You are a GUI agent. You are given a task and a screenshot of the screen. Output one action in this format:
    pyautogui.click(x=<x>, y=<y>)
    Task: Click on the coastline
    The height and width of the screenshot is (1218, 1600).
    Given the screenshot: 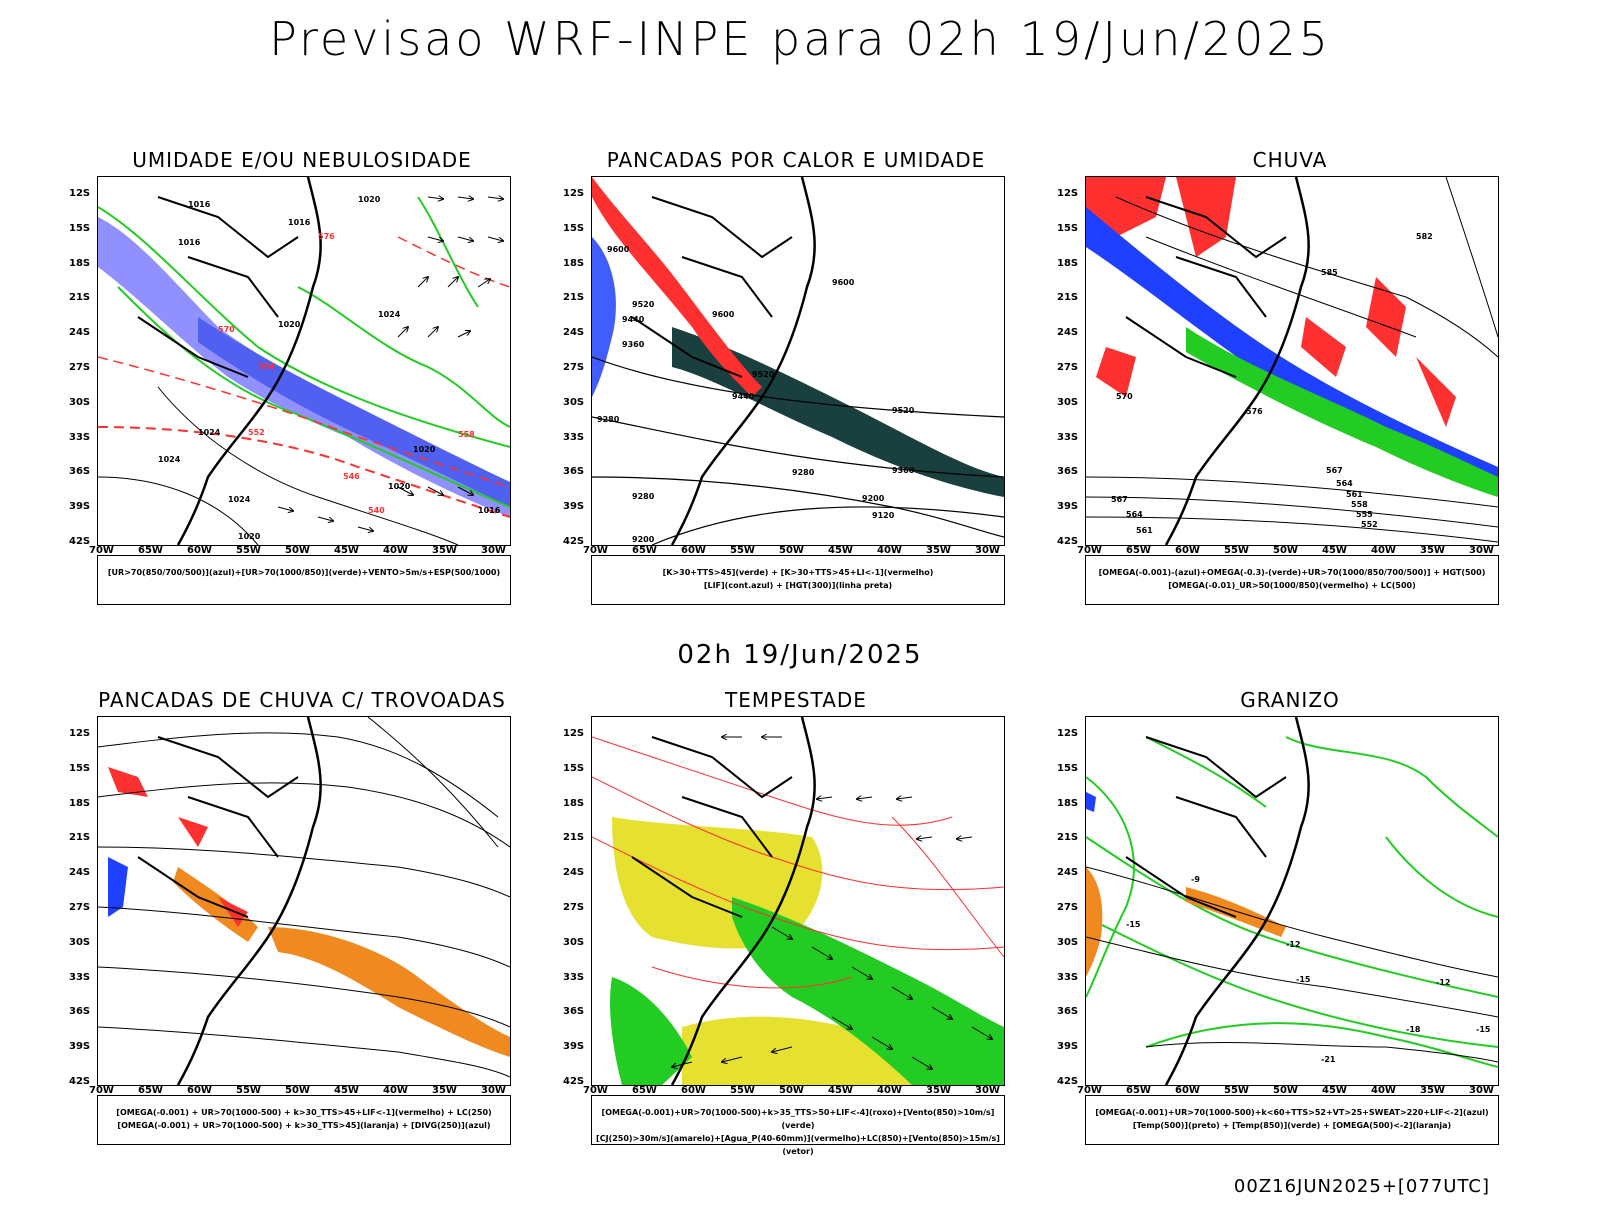 What is the action you would take?
    pyautogui.click(x=743, y=901)
    